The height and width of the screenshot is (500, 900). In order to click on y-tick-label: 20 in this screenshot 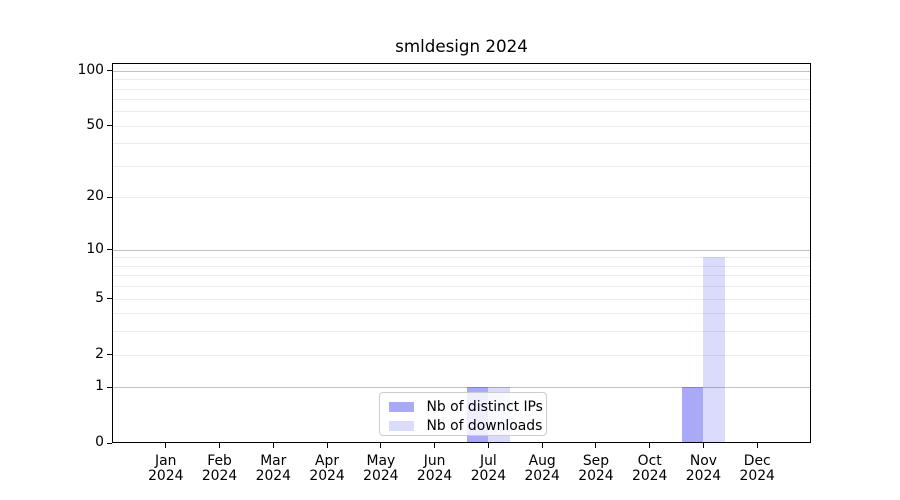, I will do `click(95, 196)`.